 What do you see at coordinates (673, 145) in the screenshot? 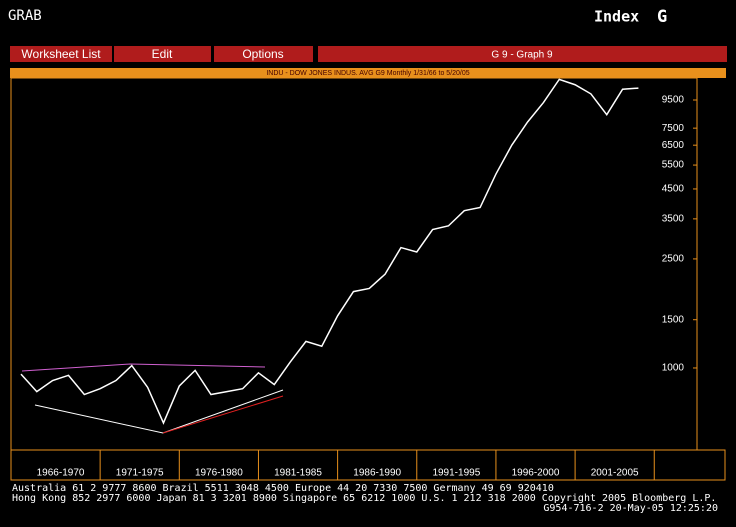
I see `y-tick-label: 6500` at bounding box center [673, 145].